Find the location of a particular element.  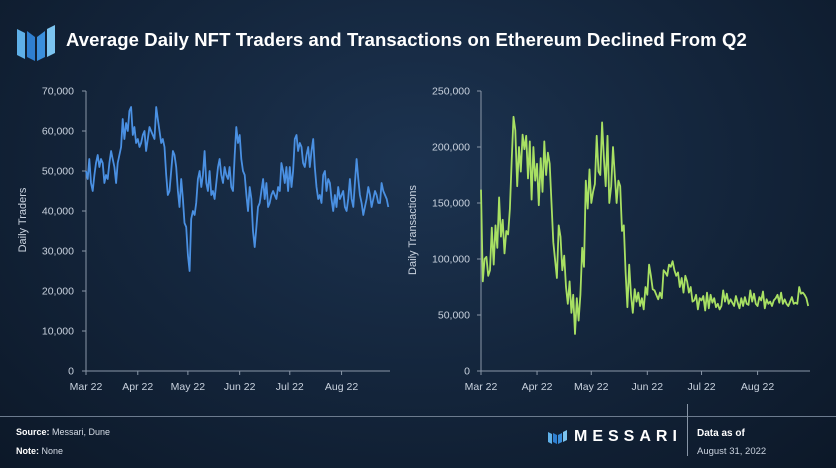

y-tick-label: 60,000 is located at coordinates (58, 132).